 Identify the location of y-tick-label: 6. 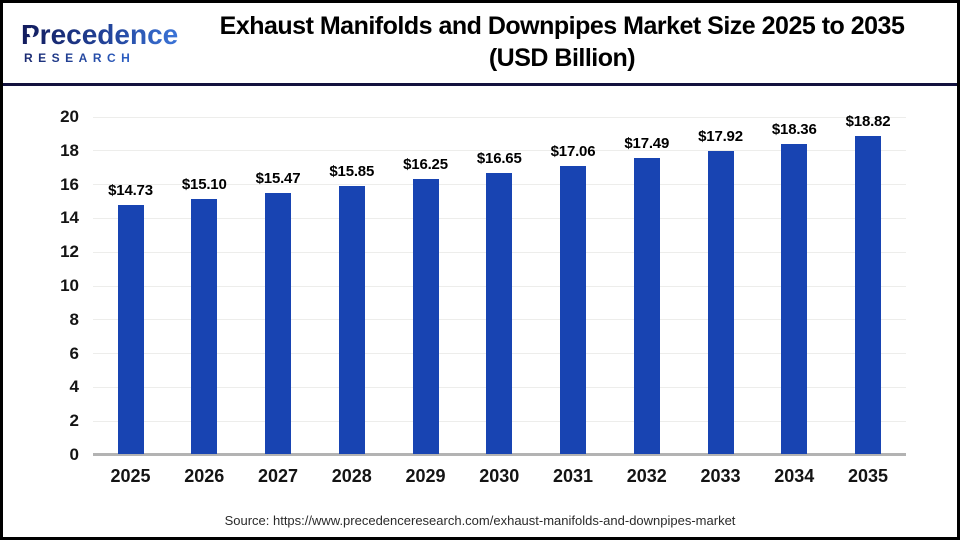
(74, 353).